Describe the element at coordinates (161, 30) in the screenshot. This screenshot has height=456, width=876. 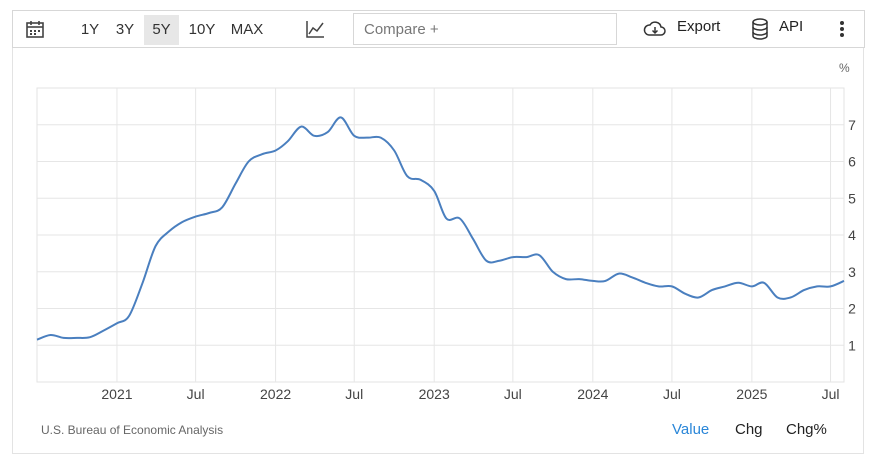
I see `range-5y-button: 5Y` at that location.